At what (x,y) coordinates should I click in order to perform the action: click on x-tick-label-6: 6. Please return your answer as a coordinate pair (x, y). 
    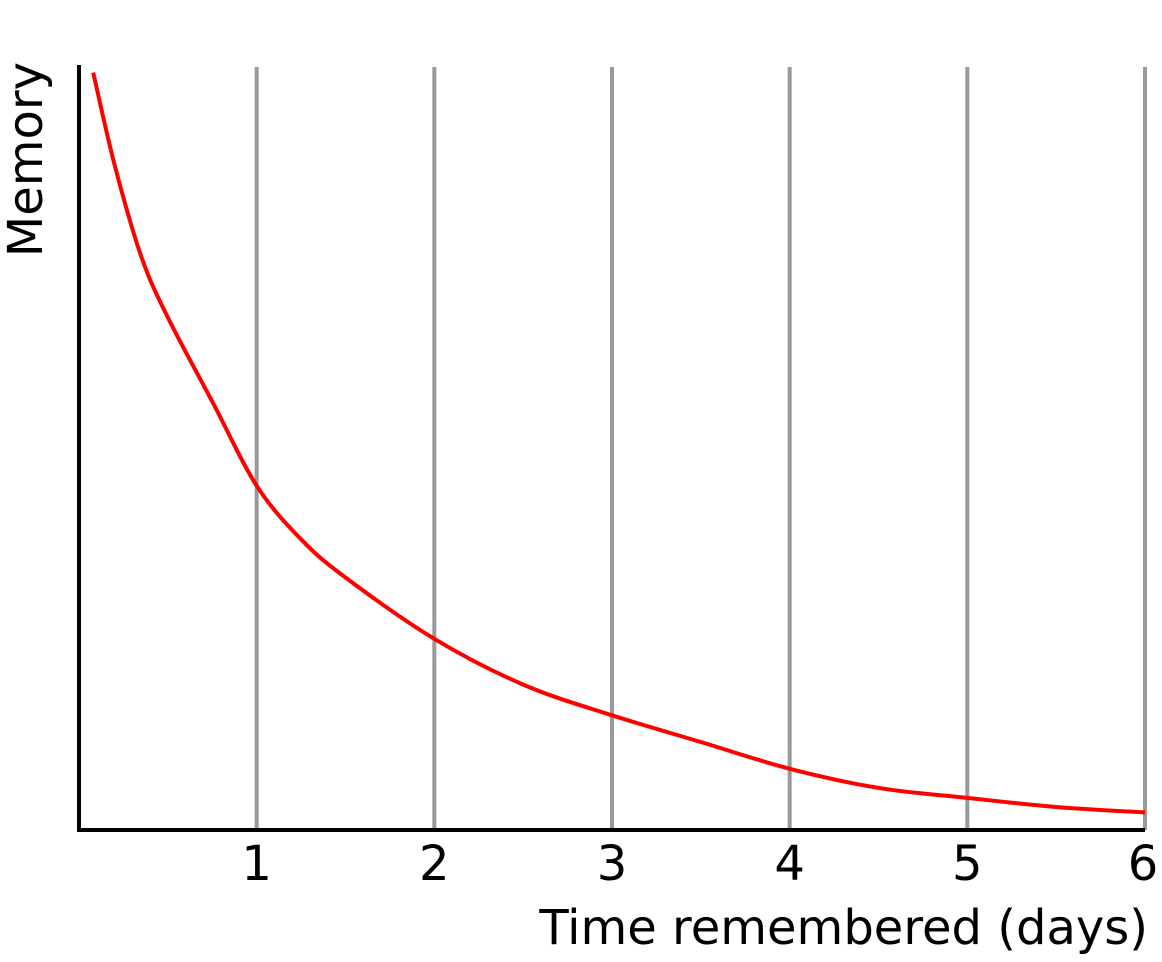
    Looking at the image, I should click on (1143, 864).